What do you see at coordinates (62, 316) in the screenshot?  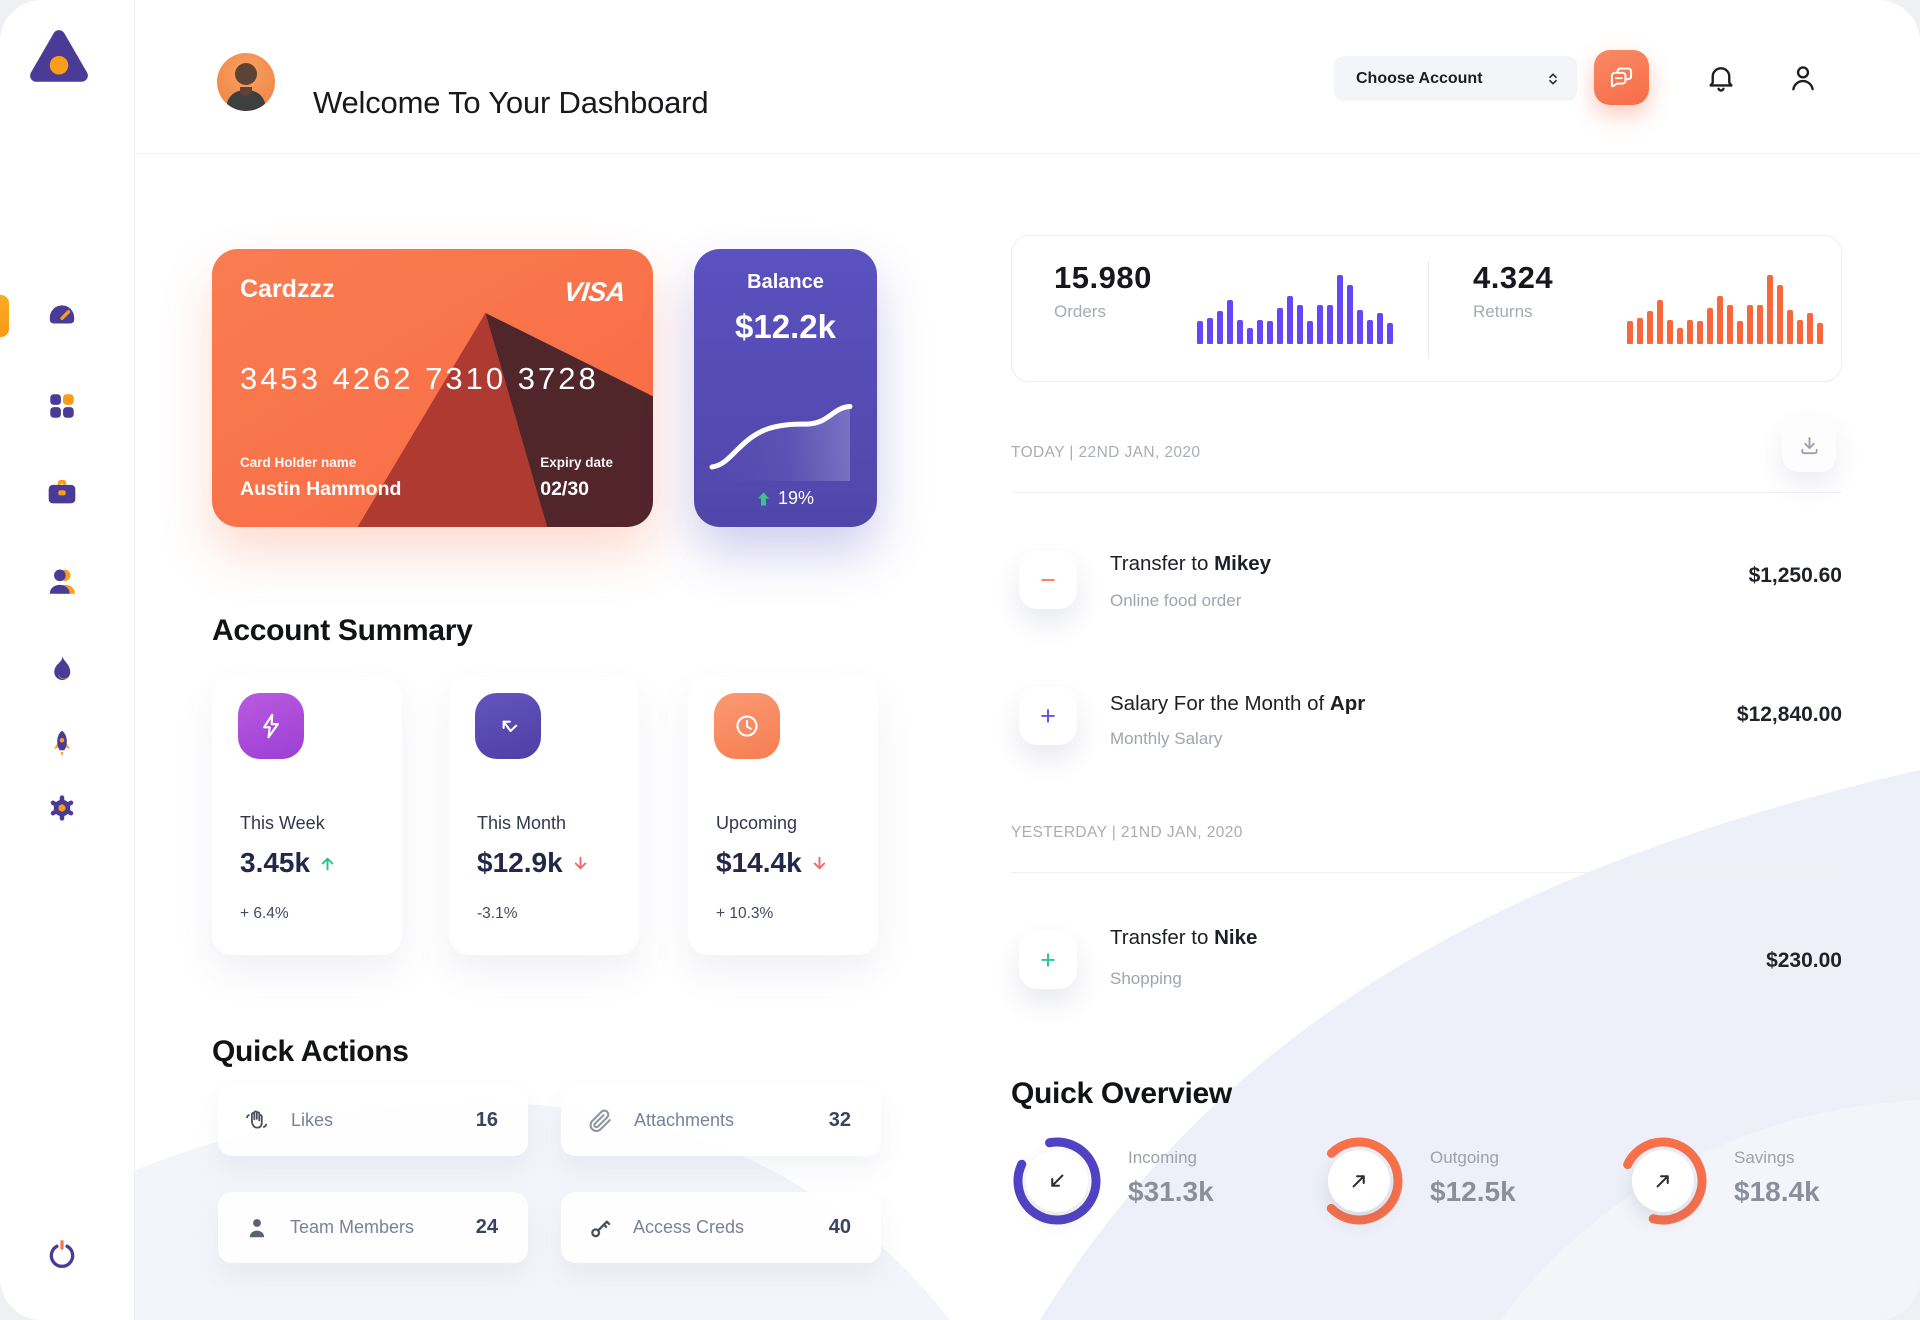 I see `sidebar-item-dashboard` at bounding box center [62, 316].